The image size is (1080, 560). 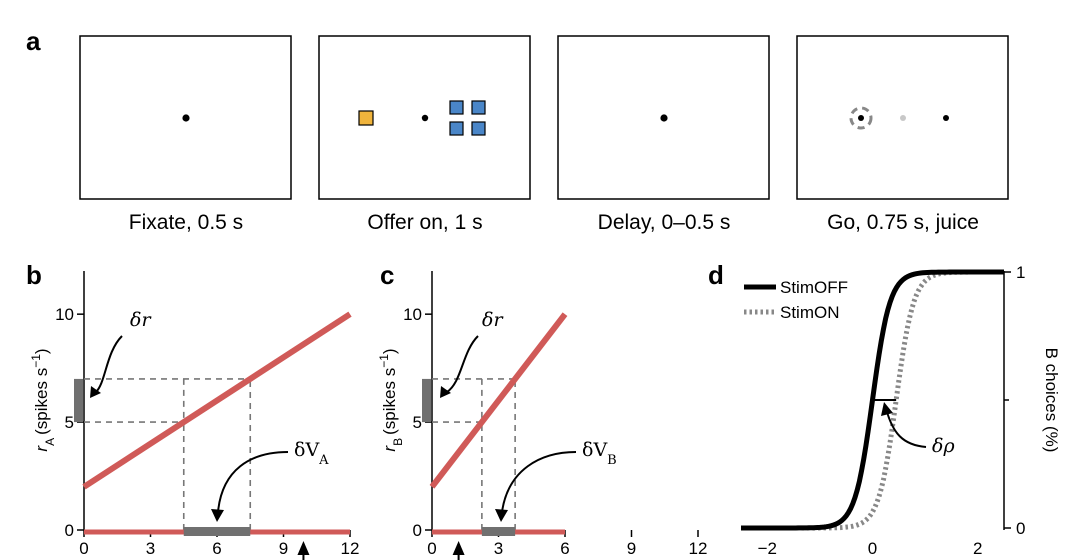 I want to click on panel-b-delta-v-arrow, so click(x=253, y=482).